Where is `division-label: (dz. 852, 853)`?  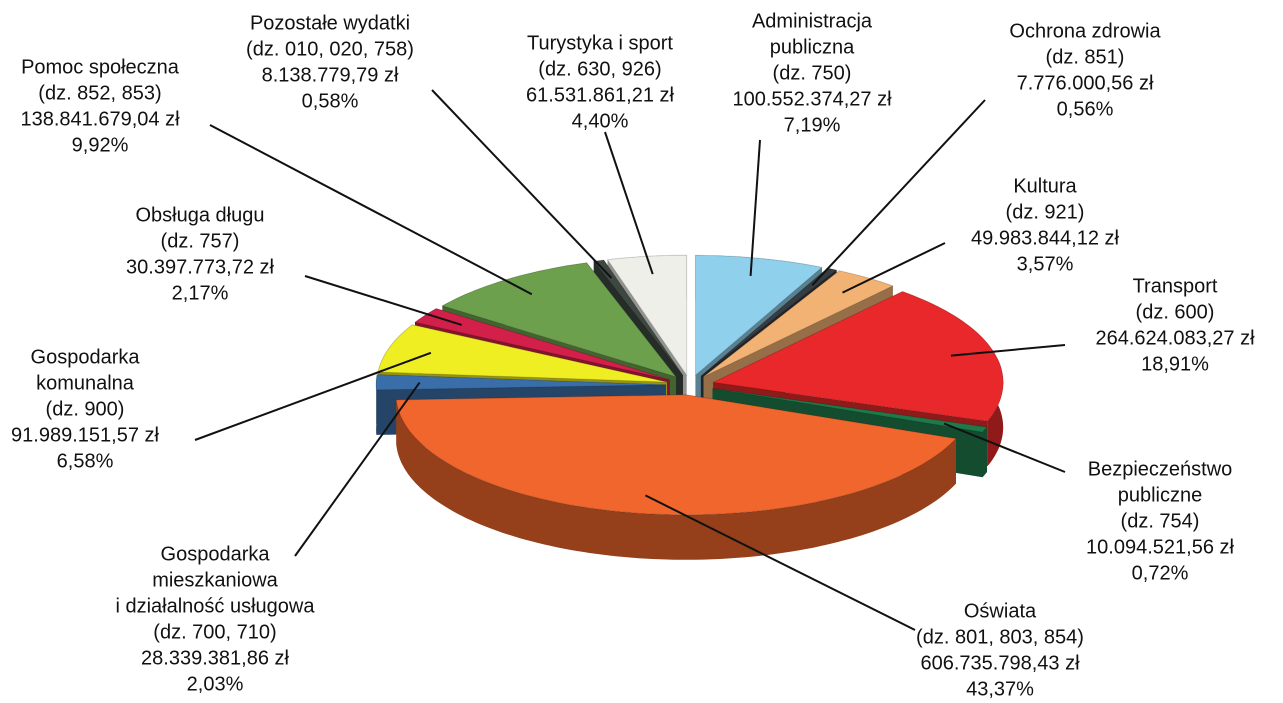 division-label: (dz. 852, 853) is located at coordinates (99, 93).